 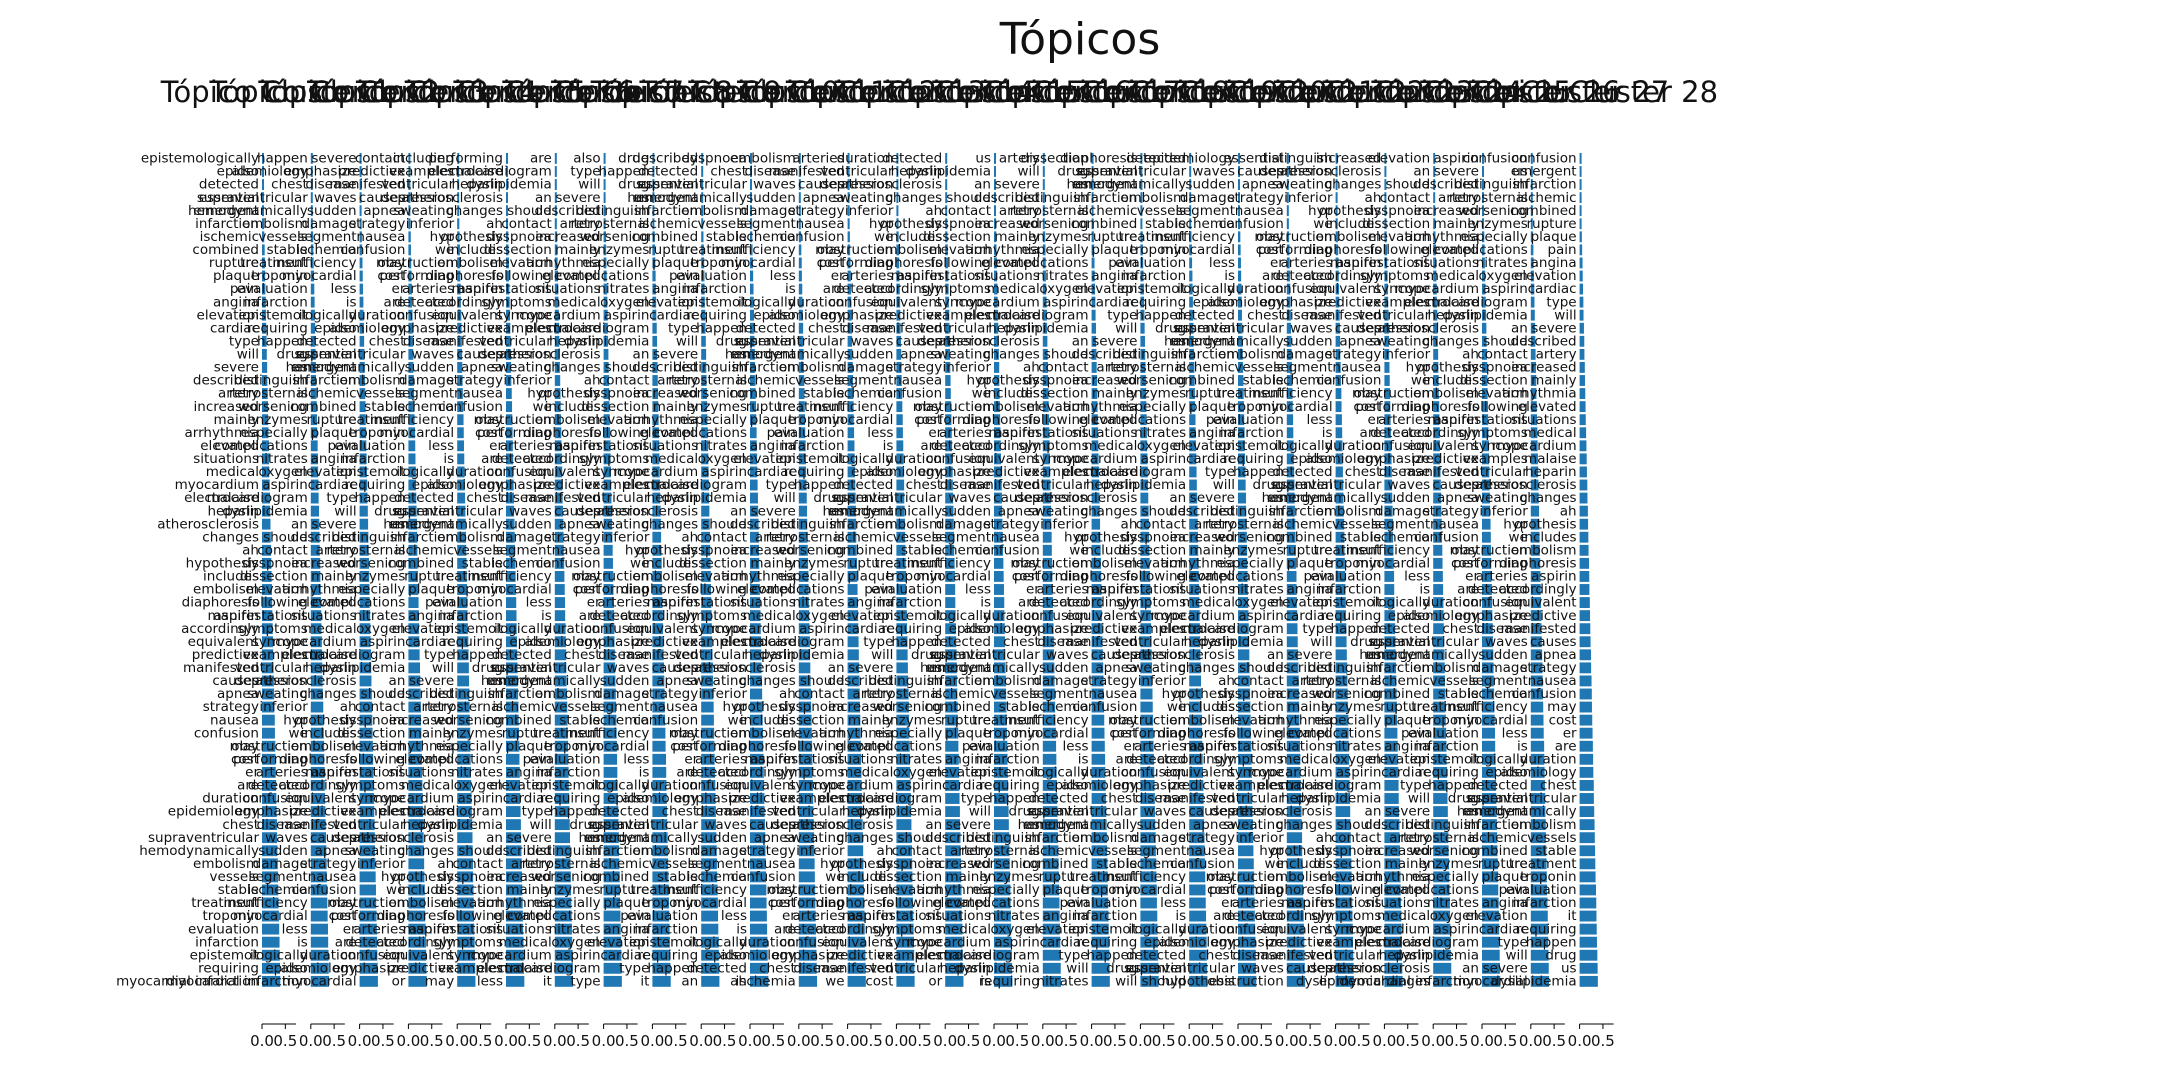 What do you see at coordinates (429, 642) in the screenshot?
I see `word-label: cardiac` at bounding box center [429, 642].